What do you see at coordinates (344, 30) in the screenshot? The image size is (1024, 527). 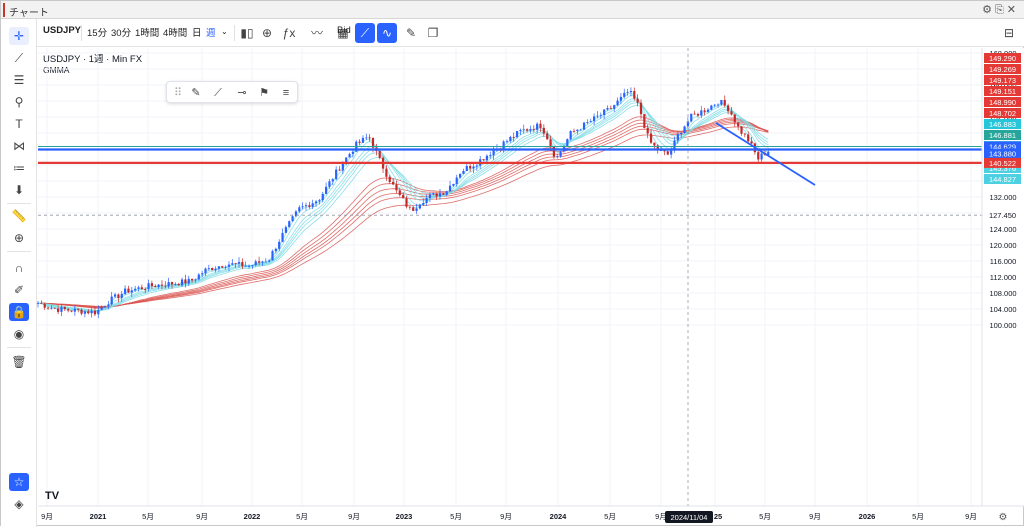 I see `bid-button: Bid` at bounding box center [344, 30].